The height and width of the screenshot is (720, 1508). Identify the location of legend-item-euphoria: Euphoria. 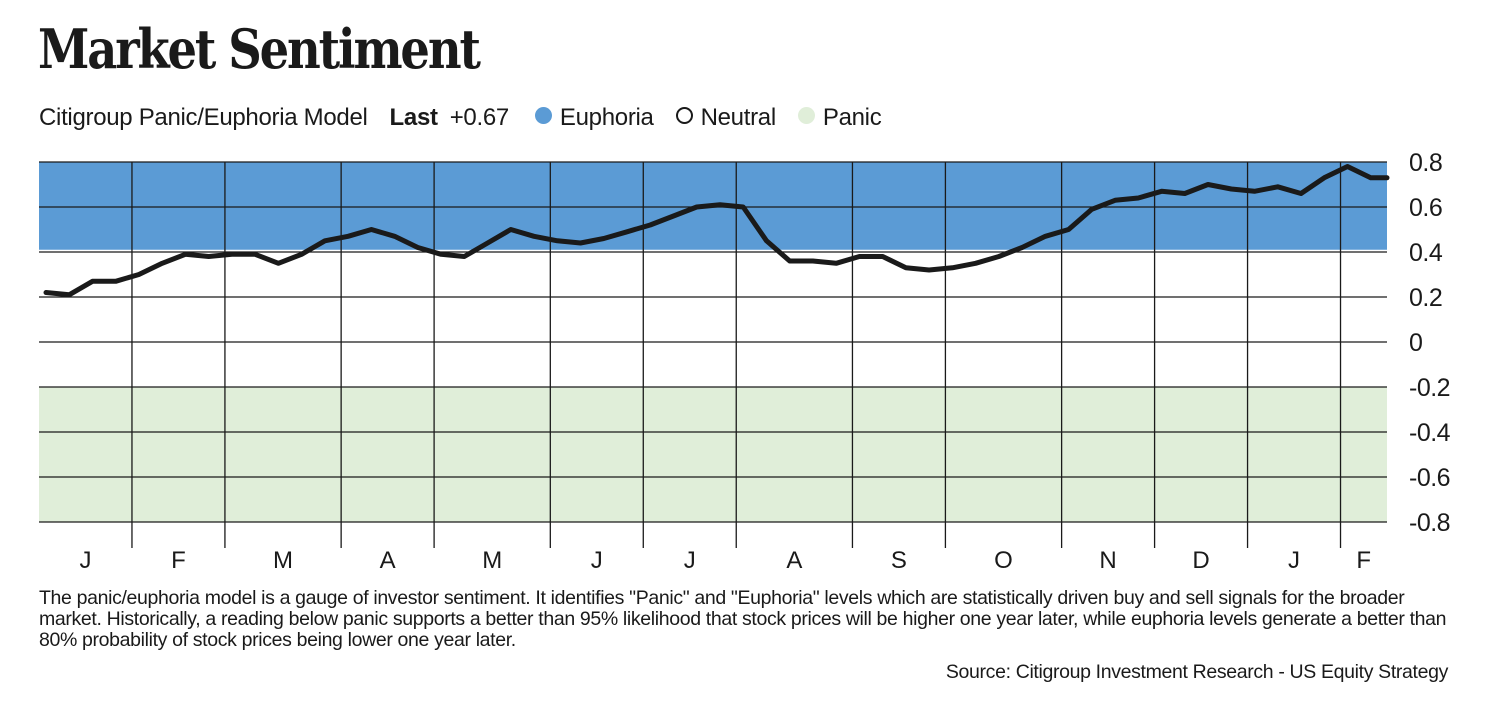
(594, 118).